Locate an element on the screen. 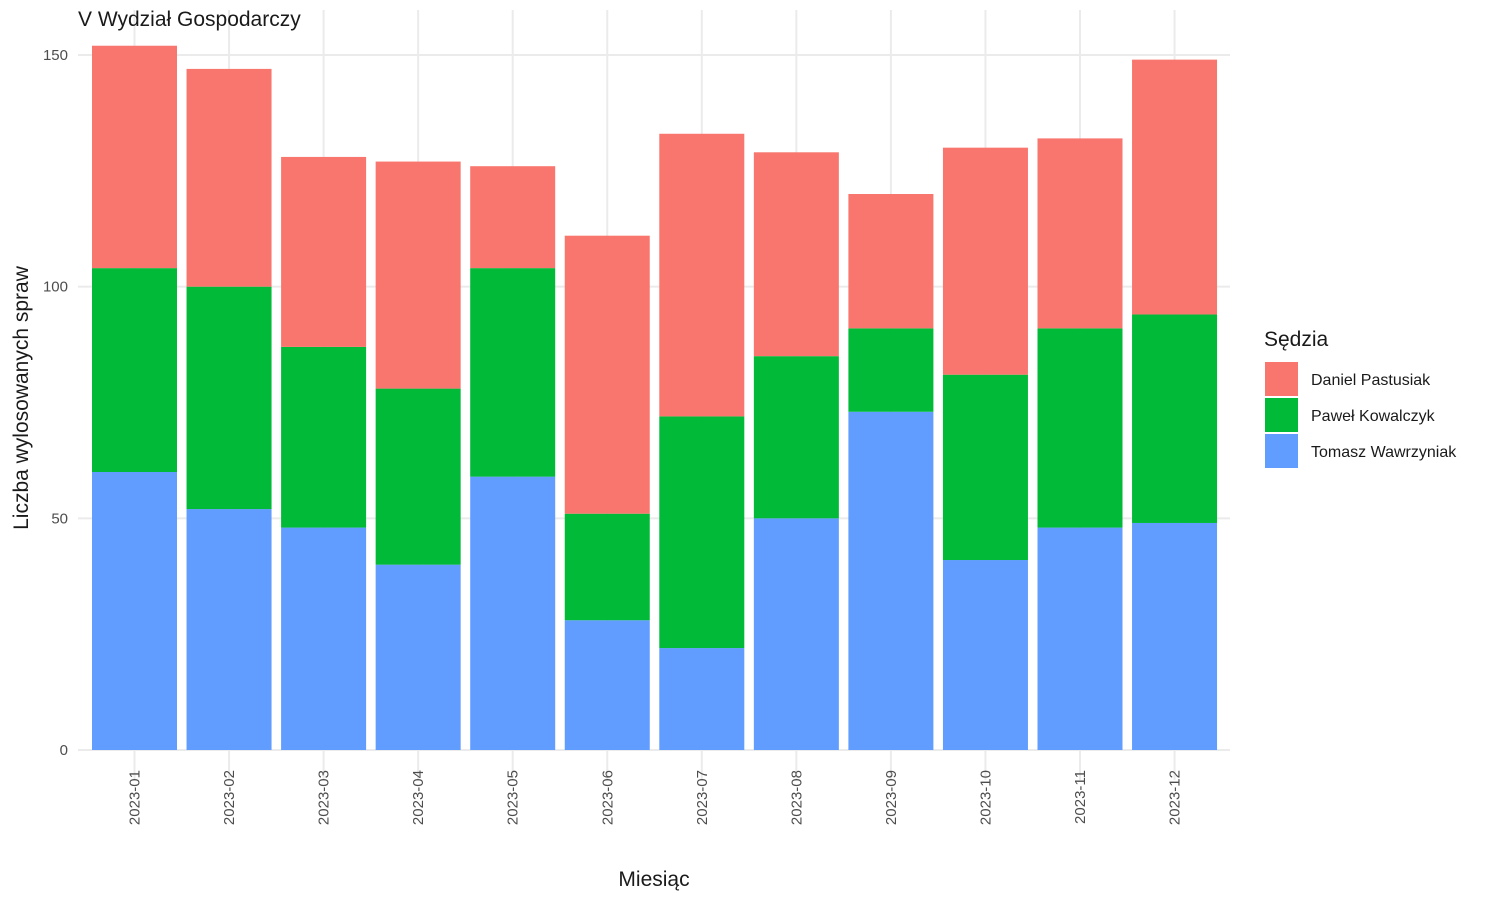  legend-title: Sędzia is located at coordinates (1296, 339).